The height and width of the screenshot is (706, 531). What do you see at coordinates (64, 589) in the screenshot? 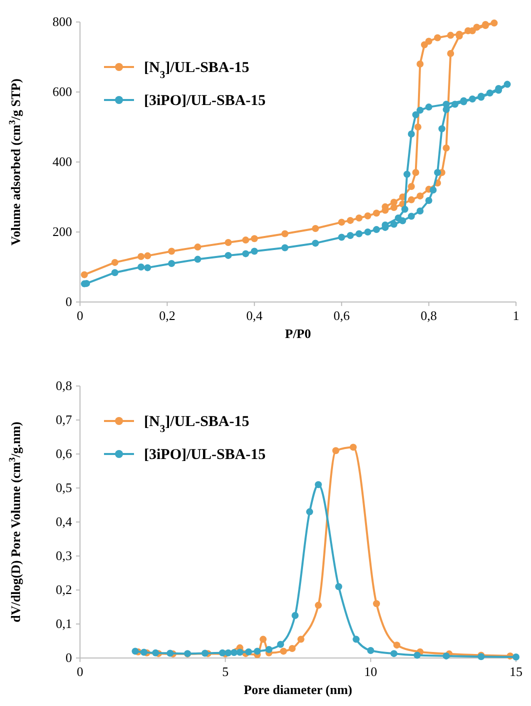
I see `y-tick-label: 0,2` at bounding box center [64, 589].